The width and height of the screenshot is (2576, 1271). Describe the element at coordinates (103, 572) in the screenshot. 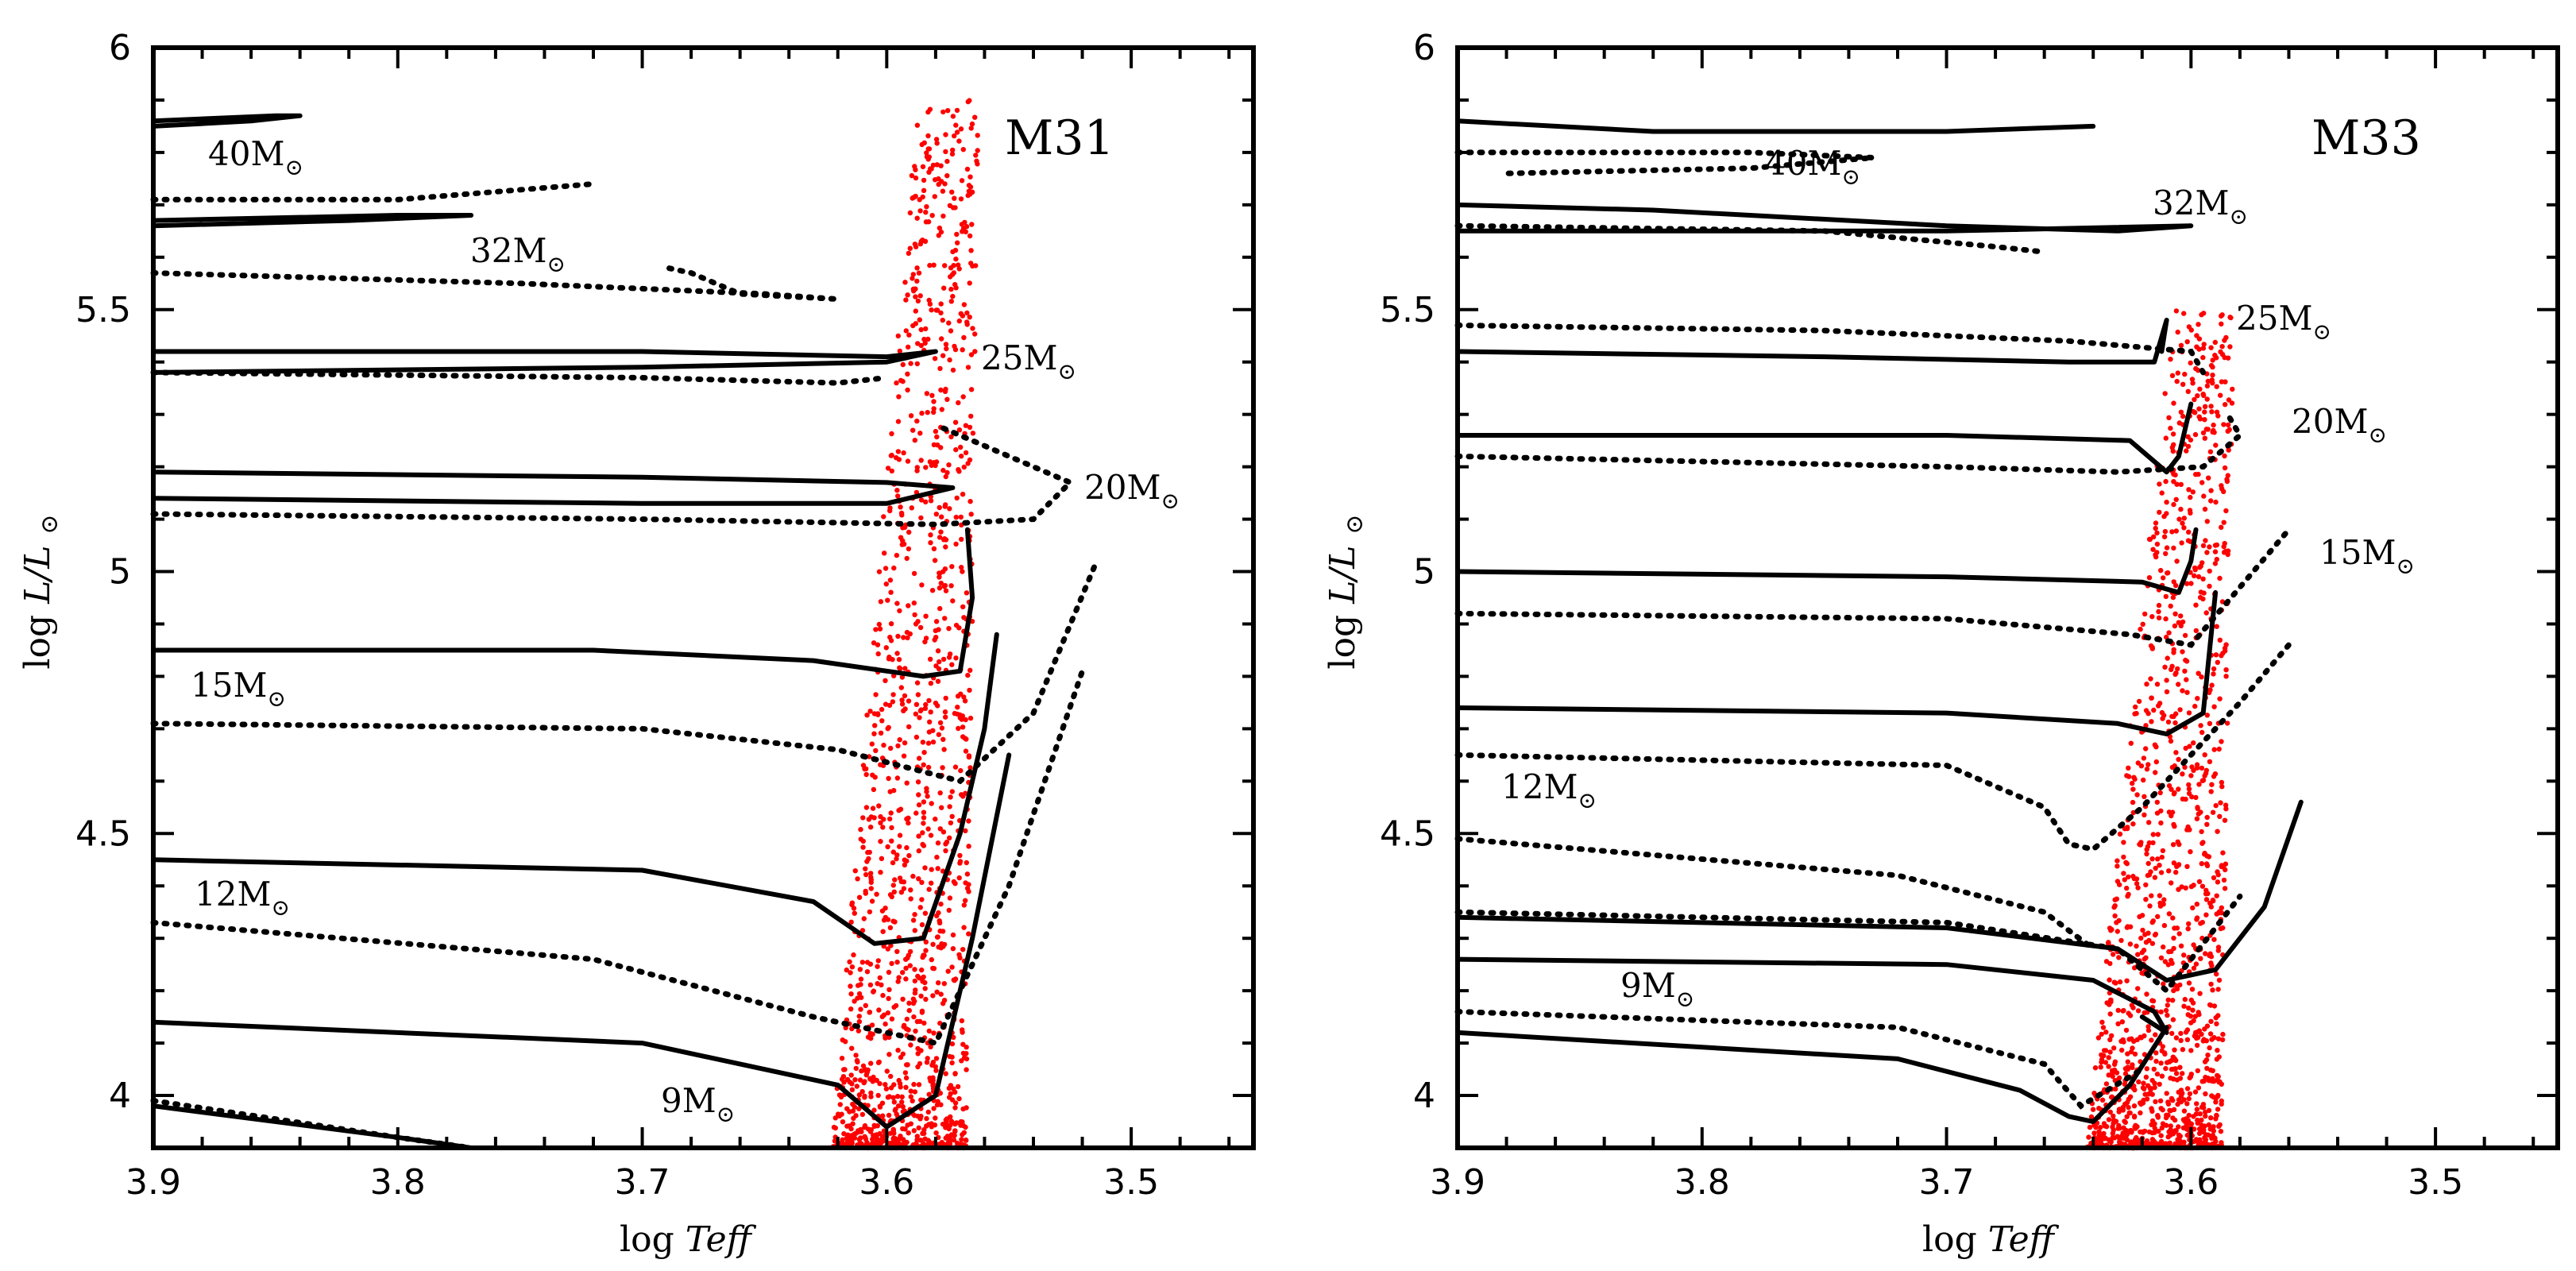

I see `m31-y-tick-labels: 44.555.56` at that location.